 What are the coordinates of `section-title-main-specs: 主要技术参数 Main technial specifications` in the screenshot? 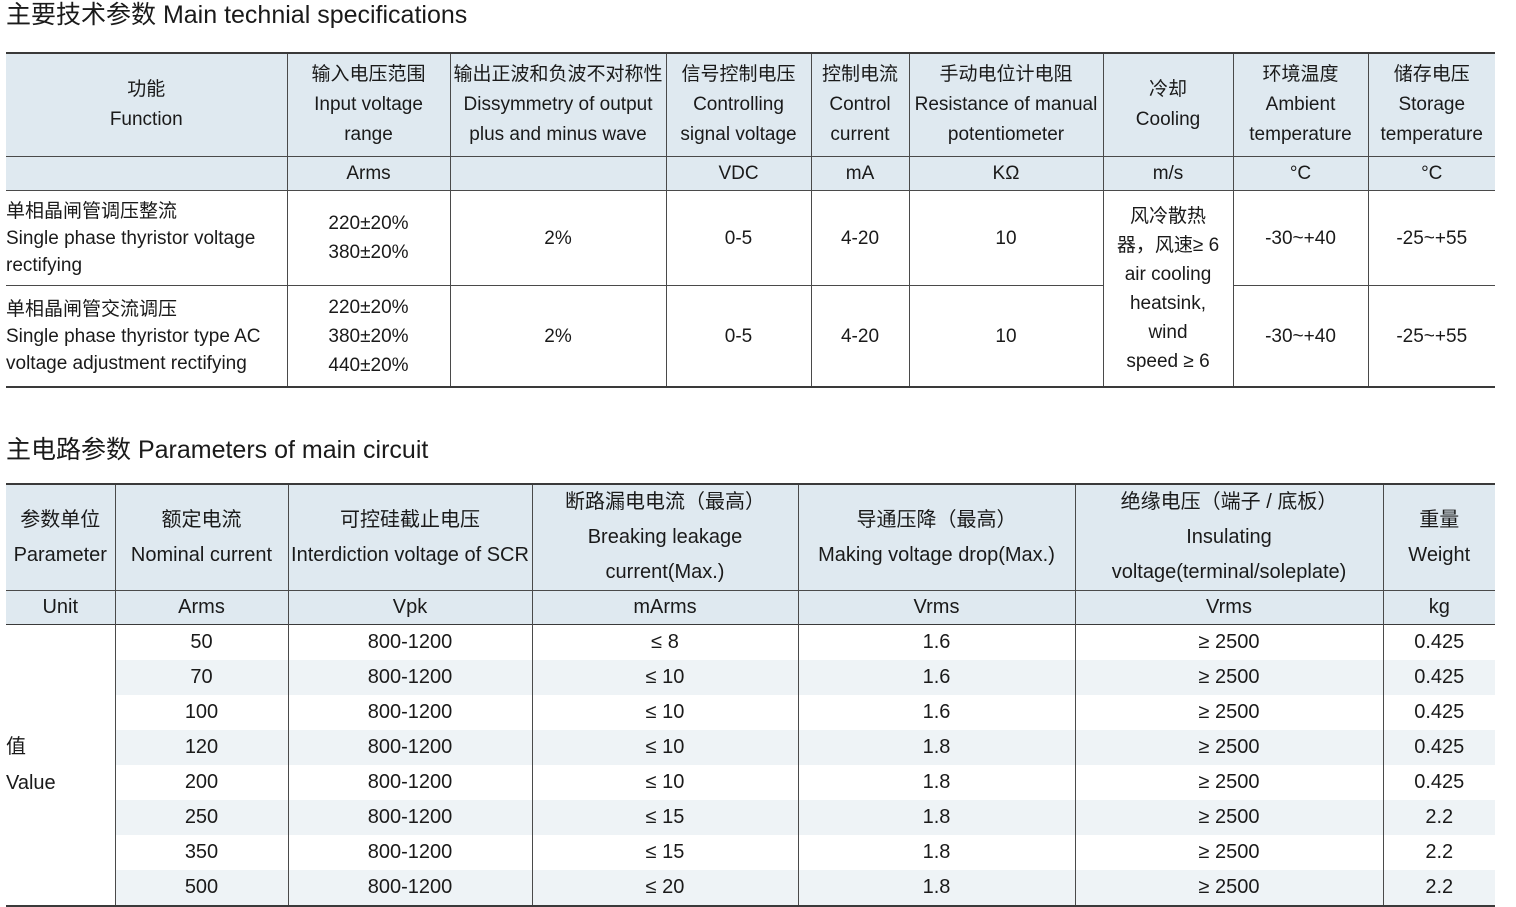 It's located at (237, 15).